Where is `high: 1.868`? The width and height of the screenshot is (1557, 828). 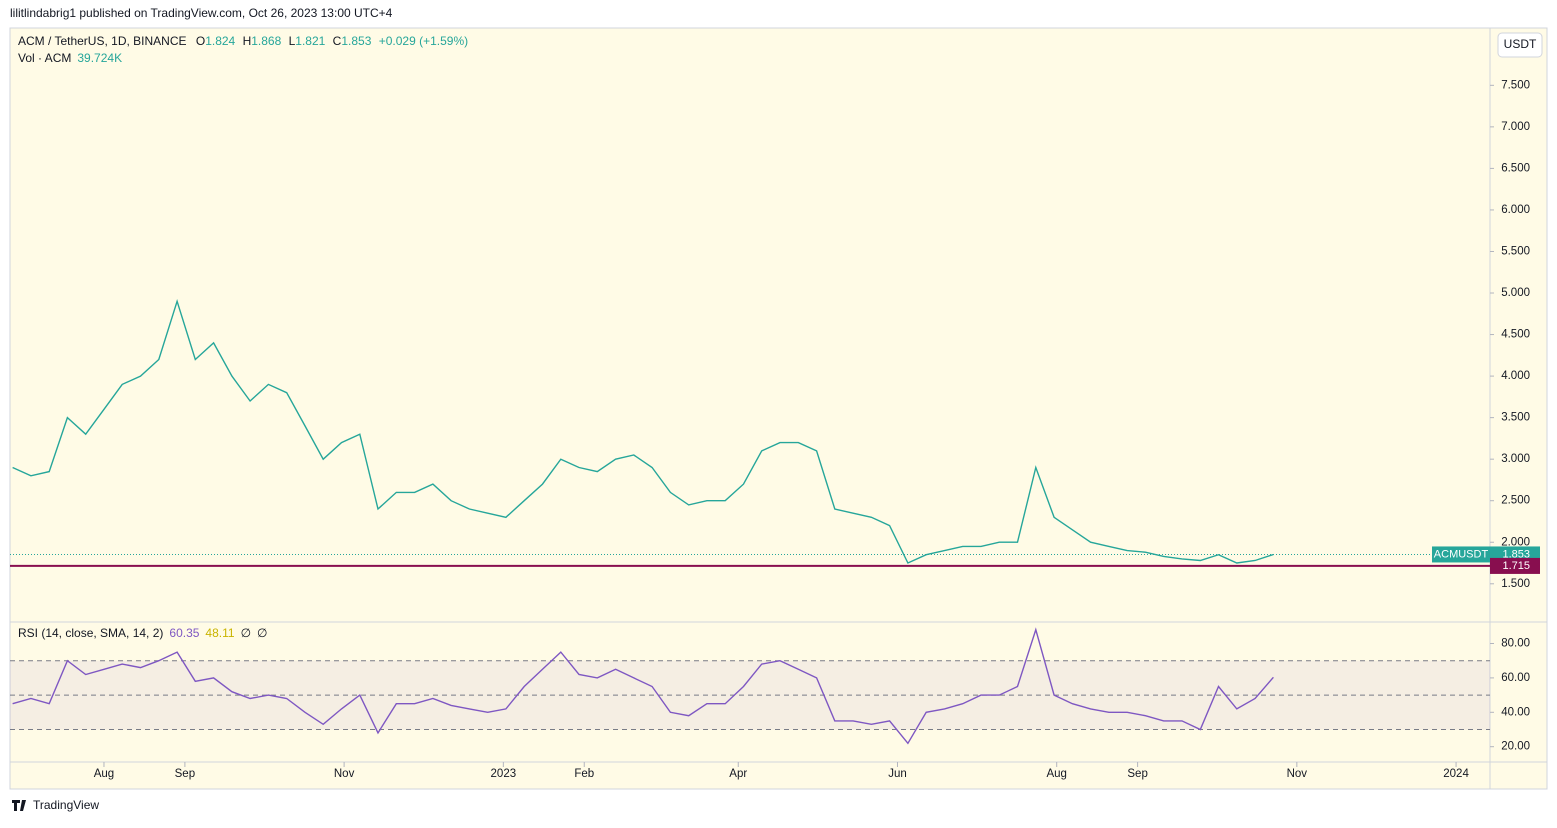
high: 1.868 is located at coordinates (266, 41).